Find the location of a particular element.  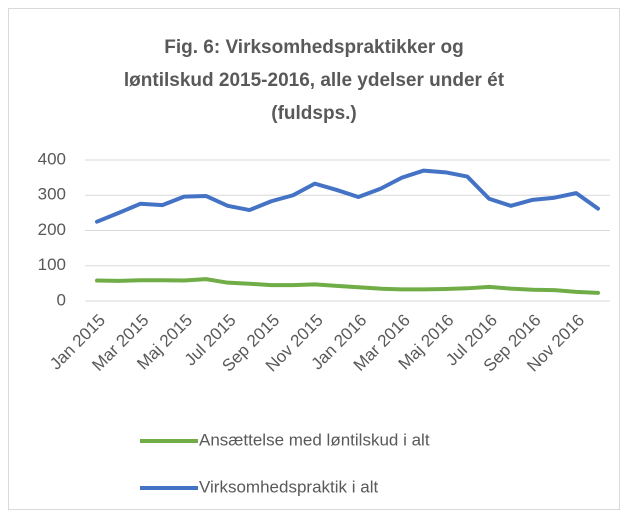

y-tick-label: 100 is located at coordinates (52, 264).